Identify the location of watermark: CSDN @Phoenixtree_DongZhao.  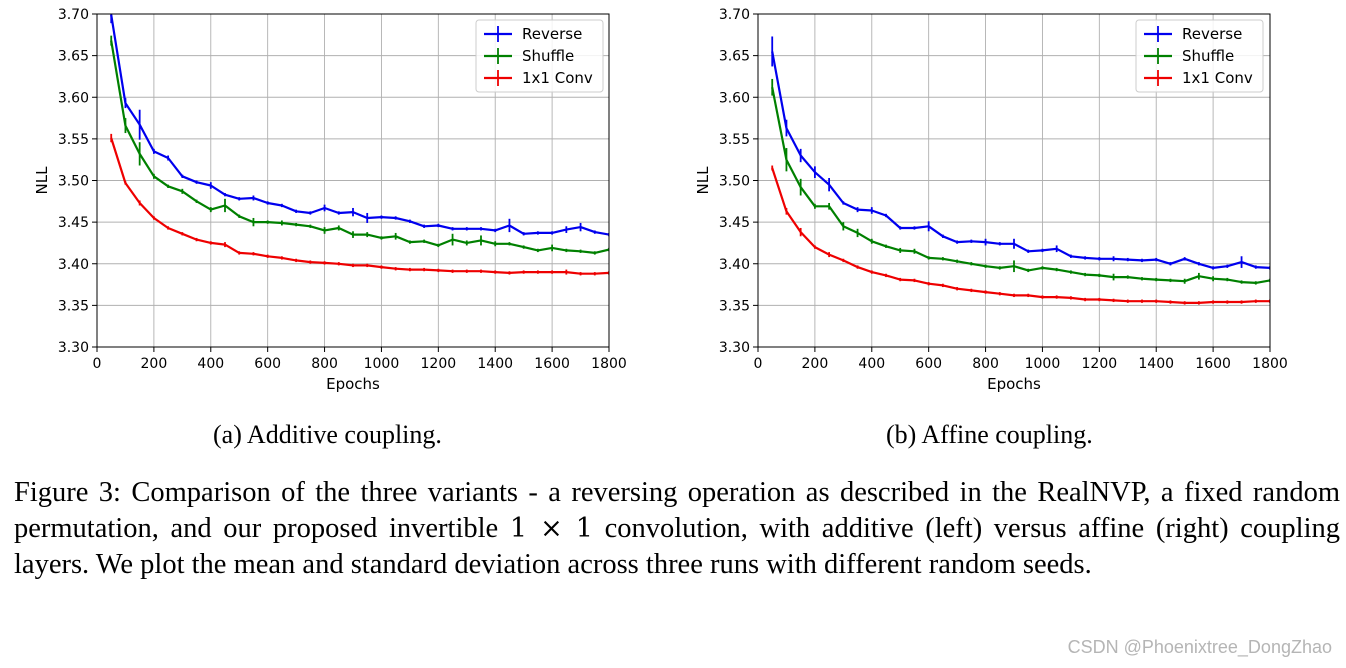
(1199, 647).